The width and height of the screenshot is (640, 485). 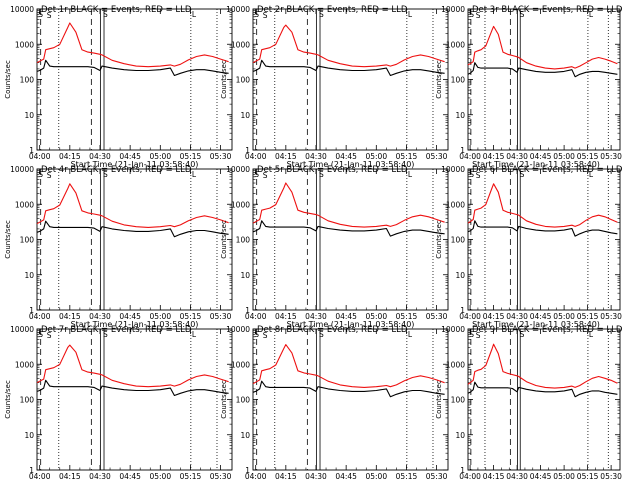 What do you see at coordinates (332, 330) in the screenshot?
I see `panel-title: Det 8r BLACK = Events, RED = LLD` at bounding box center [332, 330].